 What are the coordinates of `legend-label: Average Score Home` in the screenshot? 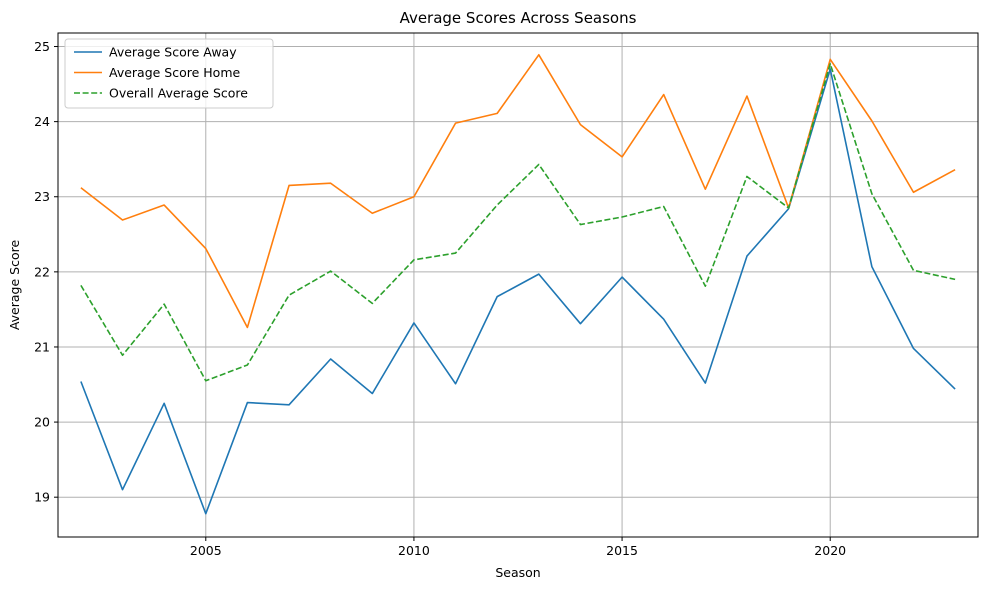 It's located at (175, 72).